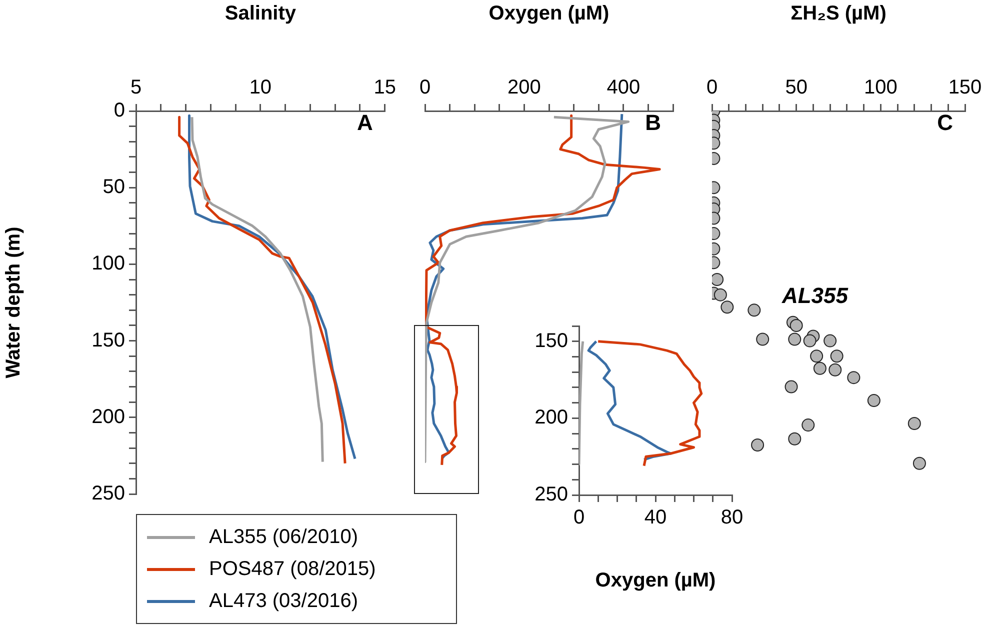 The width and height of the screenshot is (989, 625). Describe the element at coordinates (881, 87) in the screenshot. I see `x-tick-label: 100` at that location.